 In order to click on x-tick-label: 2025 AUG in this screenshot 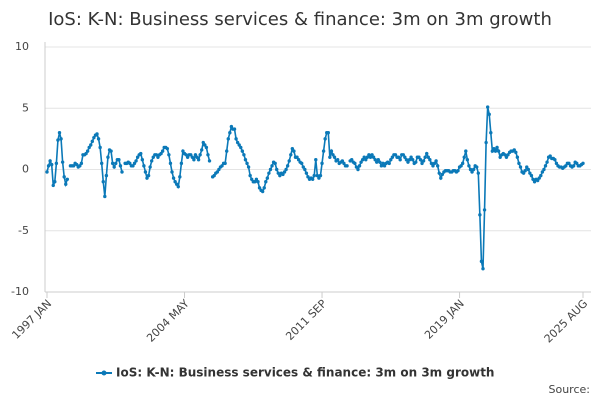, I will do `click(566, 321)`.